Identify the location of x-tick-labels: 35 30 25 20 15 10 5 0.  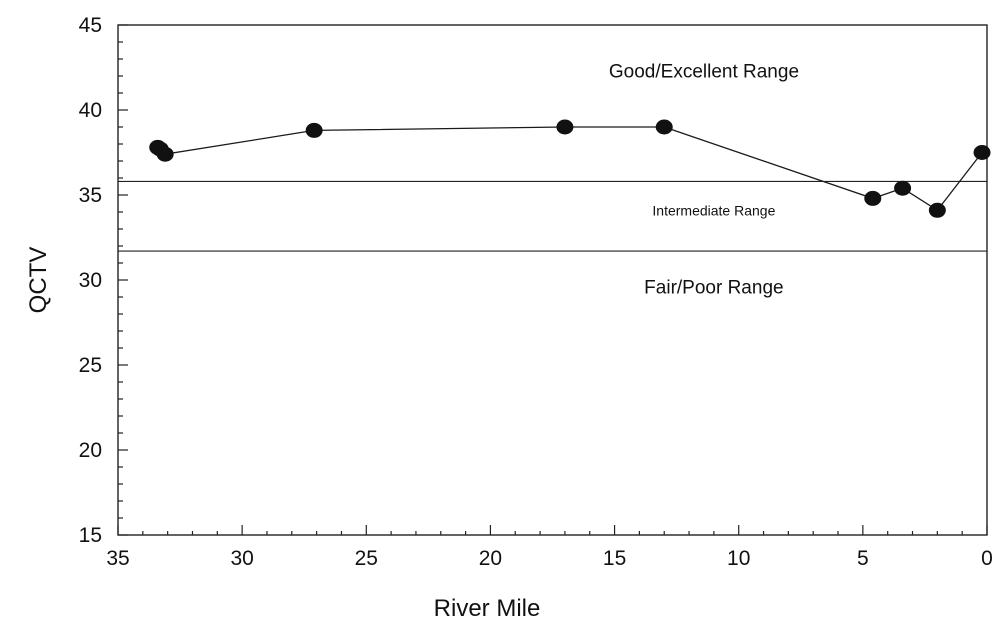
(549, 558).